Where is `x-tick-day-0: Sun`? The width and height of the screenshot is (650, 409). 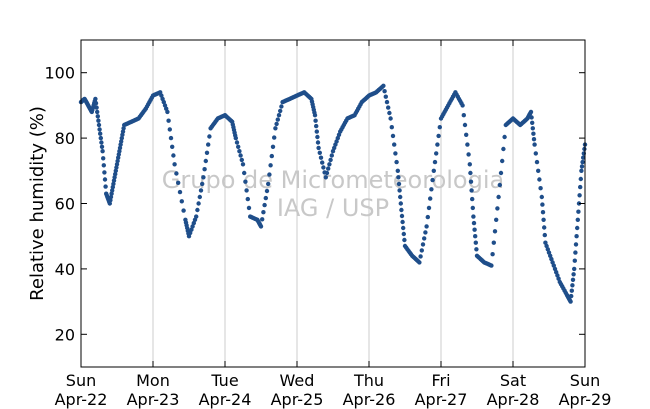 x-tick-day-0: Sun is located at coordinates (81, 380).